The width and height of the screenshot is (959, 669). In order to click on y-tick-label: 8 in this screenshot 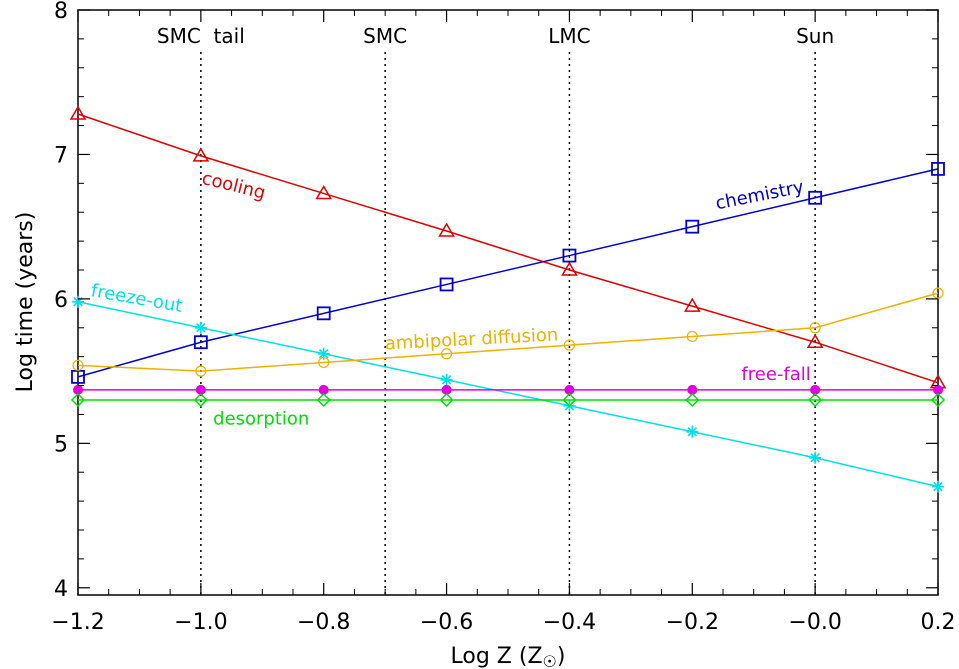, I will do `click(61, 12)`.